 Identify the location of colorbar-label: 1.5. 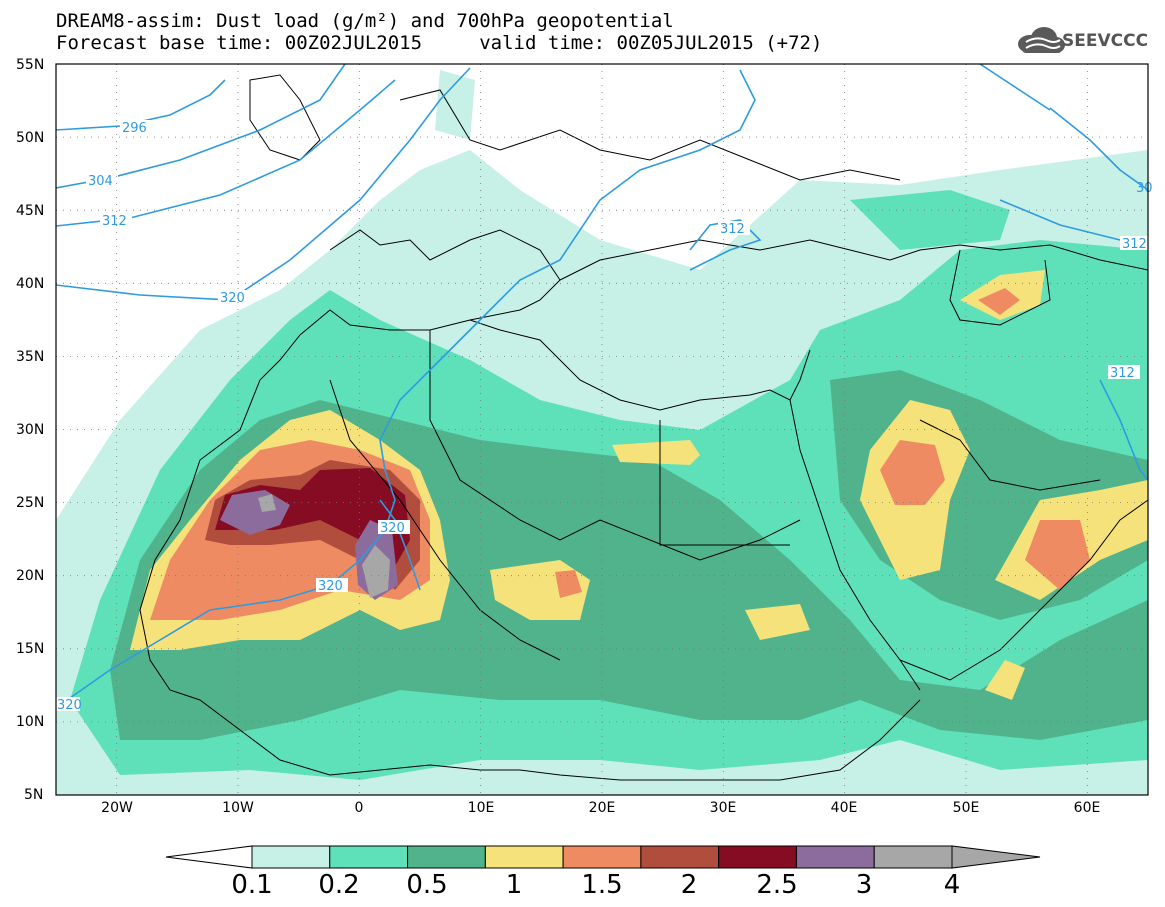
(601, 885).